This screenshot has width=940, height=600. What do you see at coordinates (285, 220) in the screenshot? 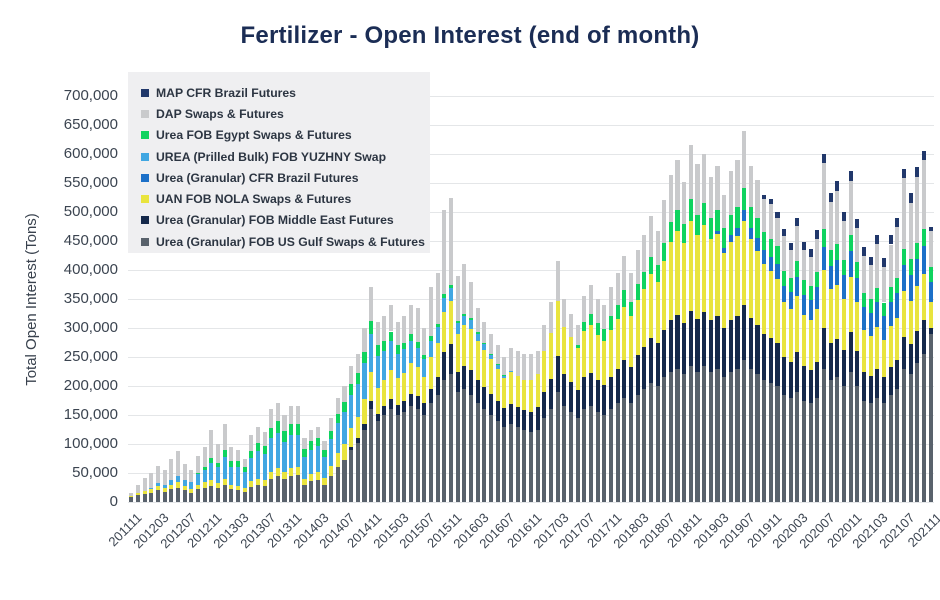
I see `legend-item: Urea (Granular) FOB Middle East Futures` at bounding box center [285, 220].